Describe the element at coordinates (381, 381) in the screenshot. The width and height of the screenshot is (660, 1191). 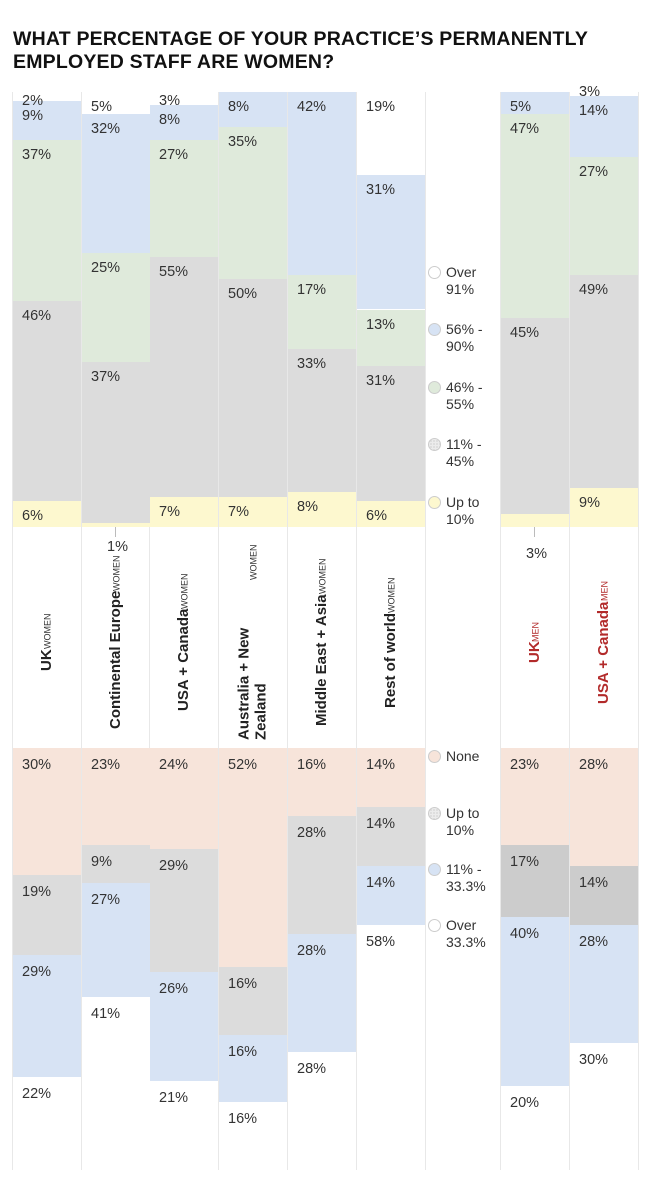
I see `data-label: 31%` at that location.